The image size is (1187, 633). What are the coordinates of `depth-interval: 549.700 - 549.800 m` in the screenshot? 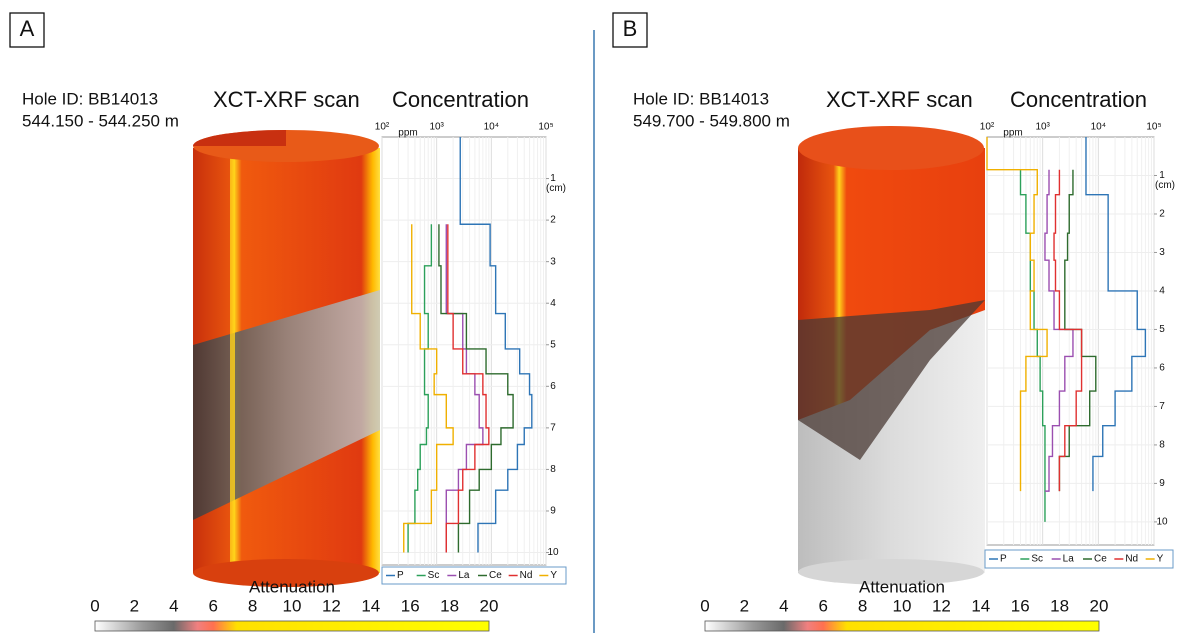 It's located at (711, 120).